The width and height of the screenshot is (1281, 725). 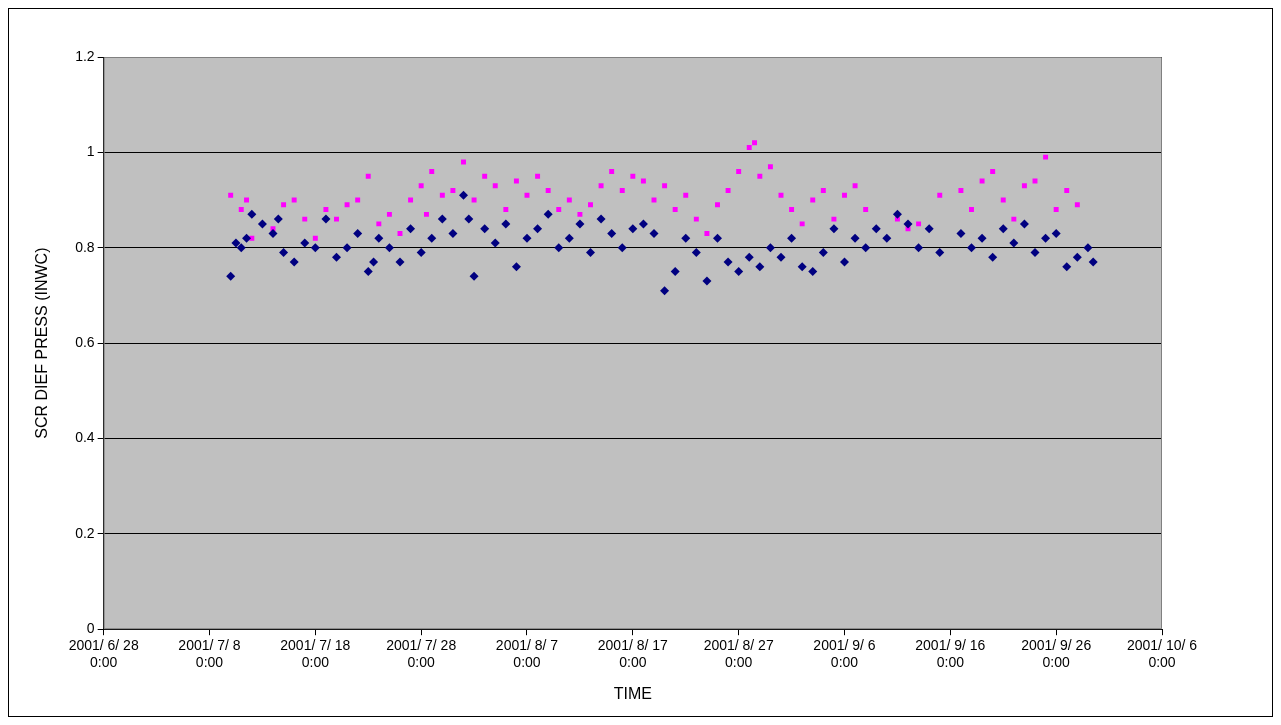 I want to click on x-tick-label: 2001/ 8/ 17 0:00, so click(x=633, y=654).